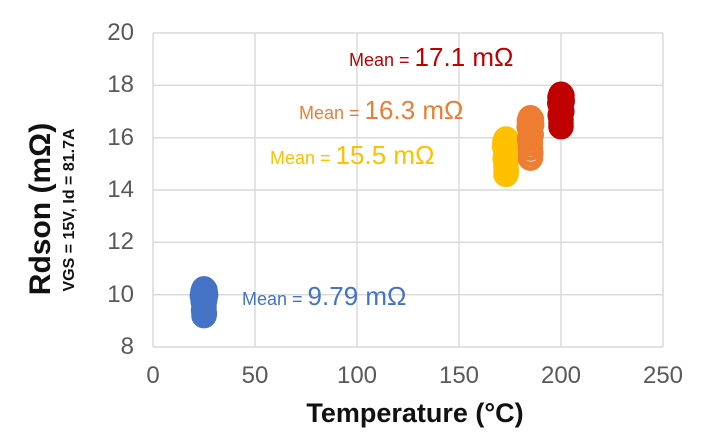 This screenshot has height=436, width=713. What do you see at coordinates (663, 375) in the screenshot?
I see `x-tick-250: 250` at bounding box center [663, 375].